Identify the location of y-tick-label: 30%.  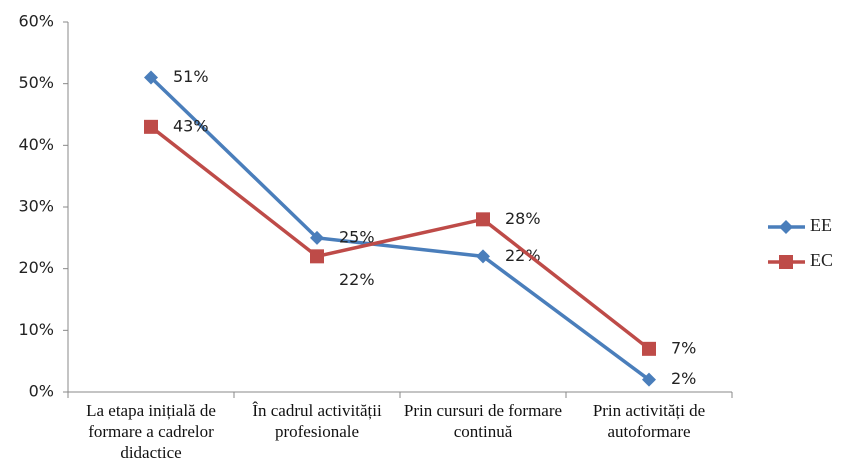
(36, 206).